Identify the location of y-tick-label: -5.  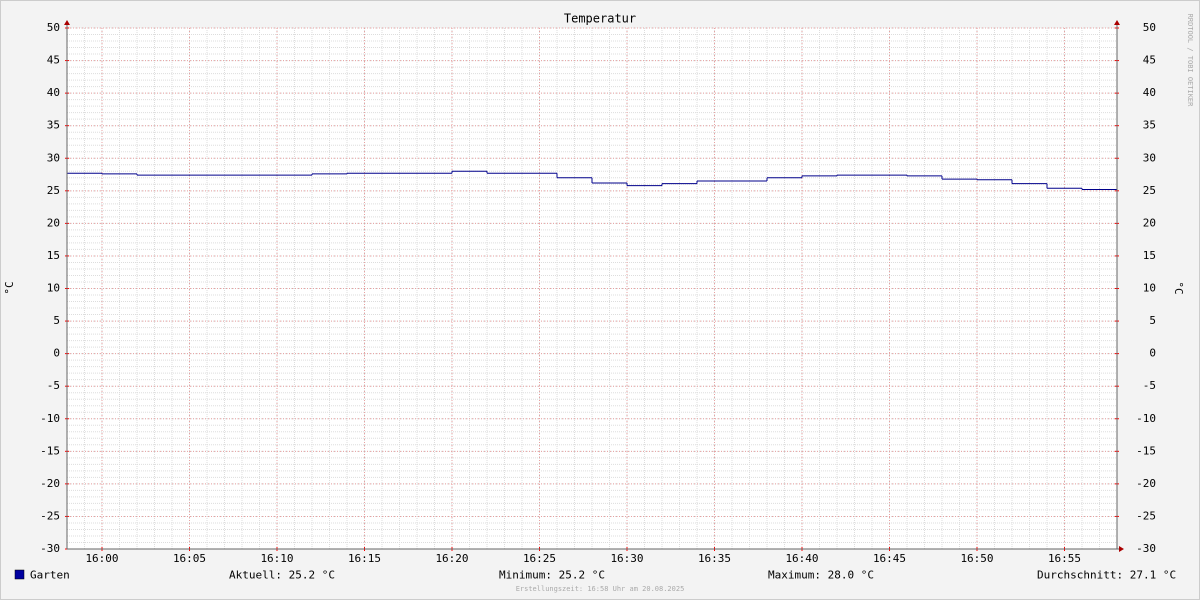
(53, 385).